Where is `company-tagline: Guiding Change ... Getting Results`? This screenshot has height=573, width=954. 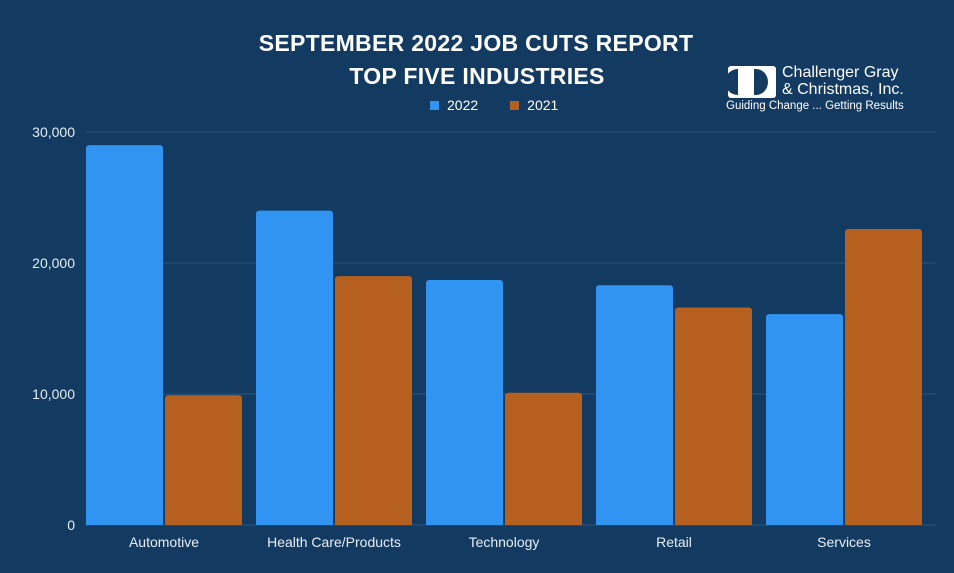
company-tagline: Guiding Change ... Getting Results is located at coordinates (815, 106).